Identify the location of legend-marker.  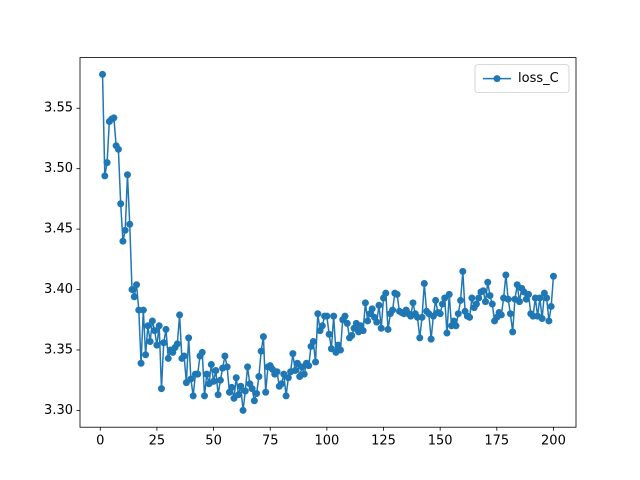
(497, 79).